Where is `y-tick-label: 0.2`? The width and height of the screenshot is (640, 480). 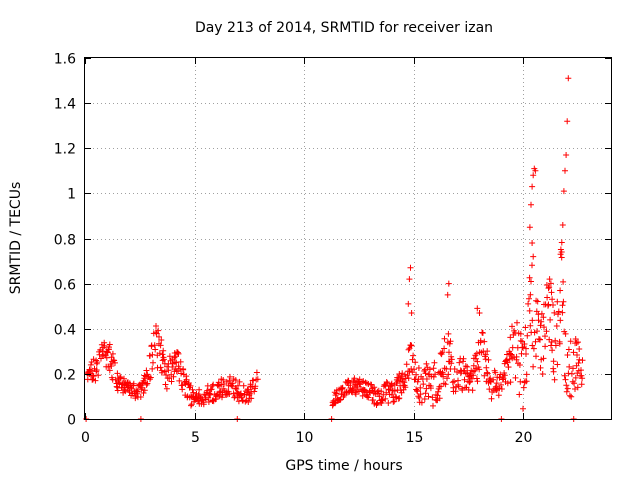
y-tick-label: 0.2 is located at coordinates (65, 376).